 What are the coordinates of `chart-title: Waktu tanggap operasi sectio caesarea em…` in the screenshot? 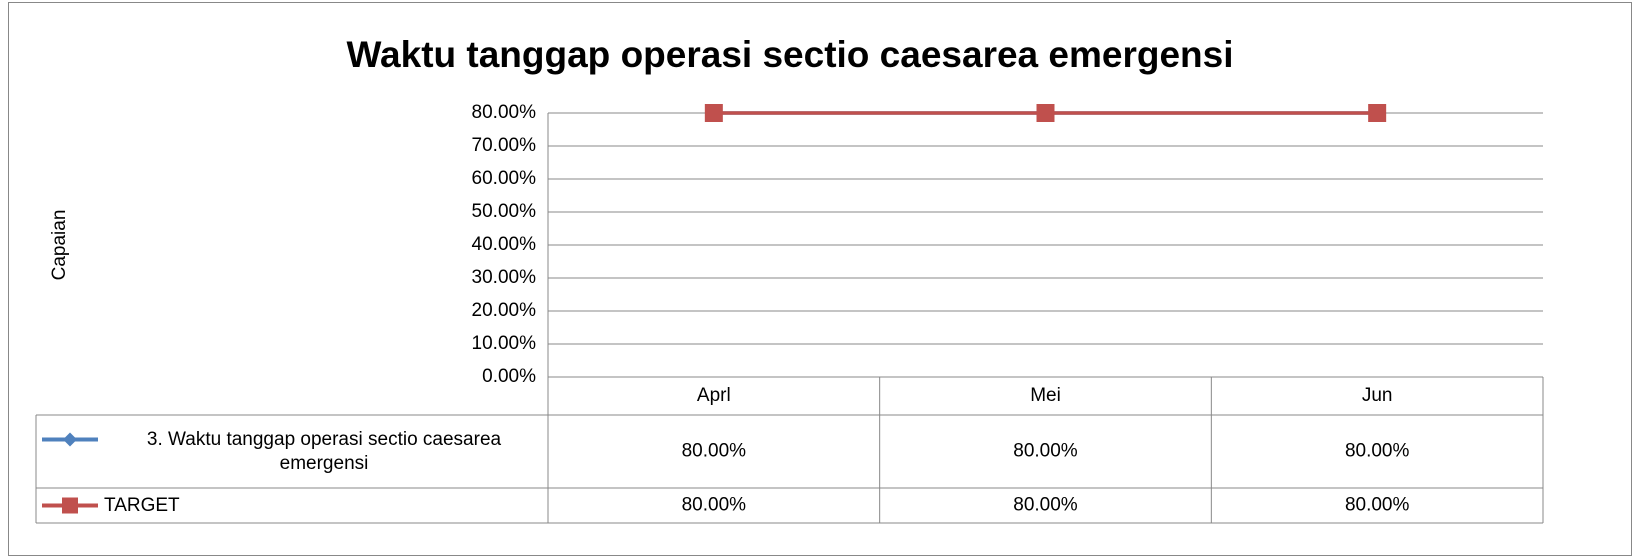 It's located at (790, 54).